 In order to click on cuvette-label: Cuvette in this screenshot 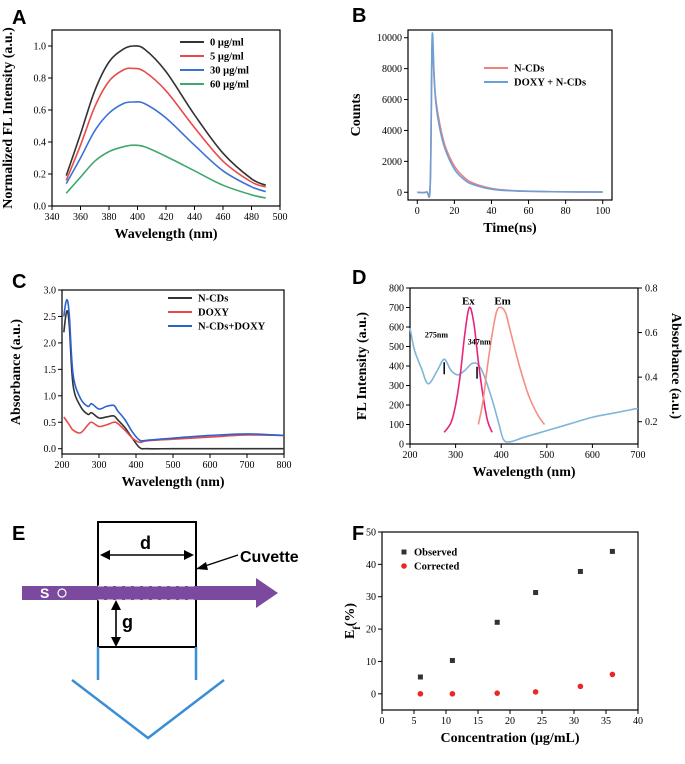, I will do `click(269, 557)`.